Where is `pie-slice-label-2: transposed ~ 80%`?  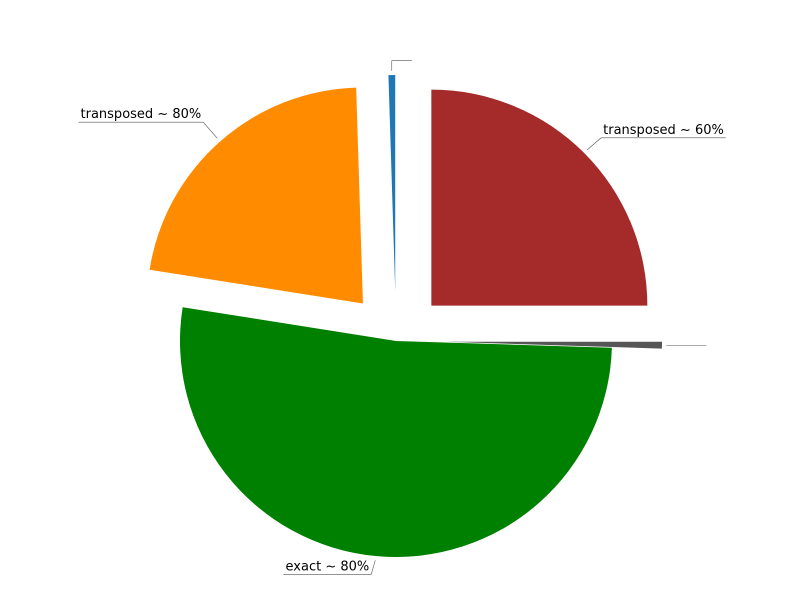 pie-slice-label-2: transposed ~ 80% is located at coordinates (141, 114).